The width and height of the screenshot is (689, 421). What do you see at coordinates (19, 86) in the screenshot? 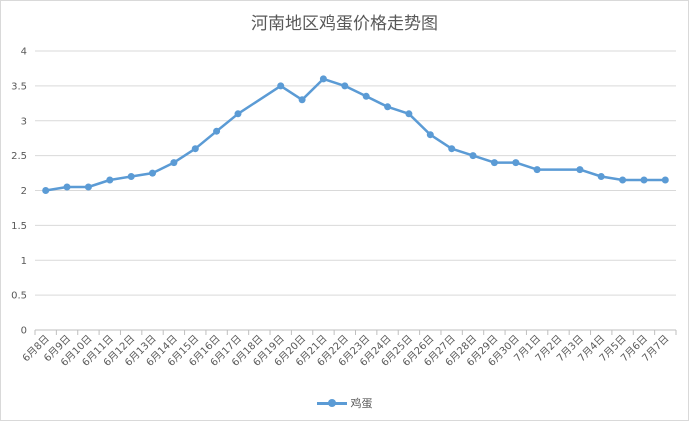
I see `y-tick-label: 3.5` at bounding box center [19, 86].